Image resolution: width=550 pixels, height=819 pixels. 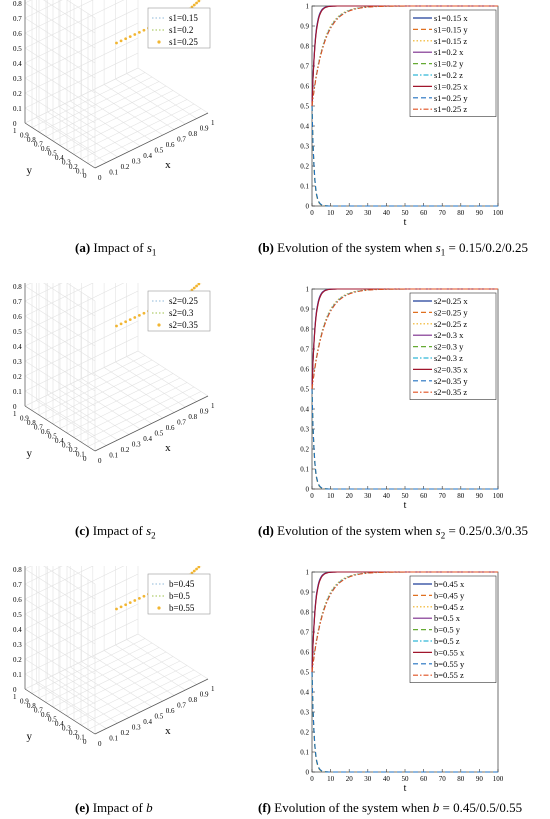 What do you see at coordinates (60, 428) in the screenshot?
I see `y-axis-line` at bounding box center [60, 428].